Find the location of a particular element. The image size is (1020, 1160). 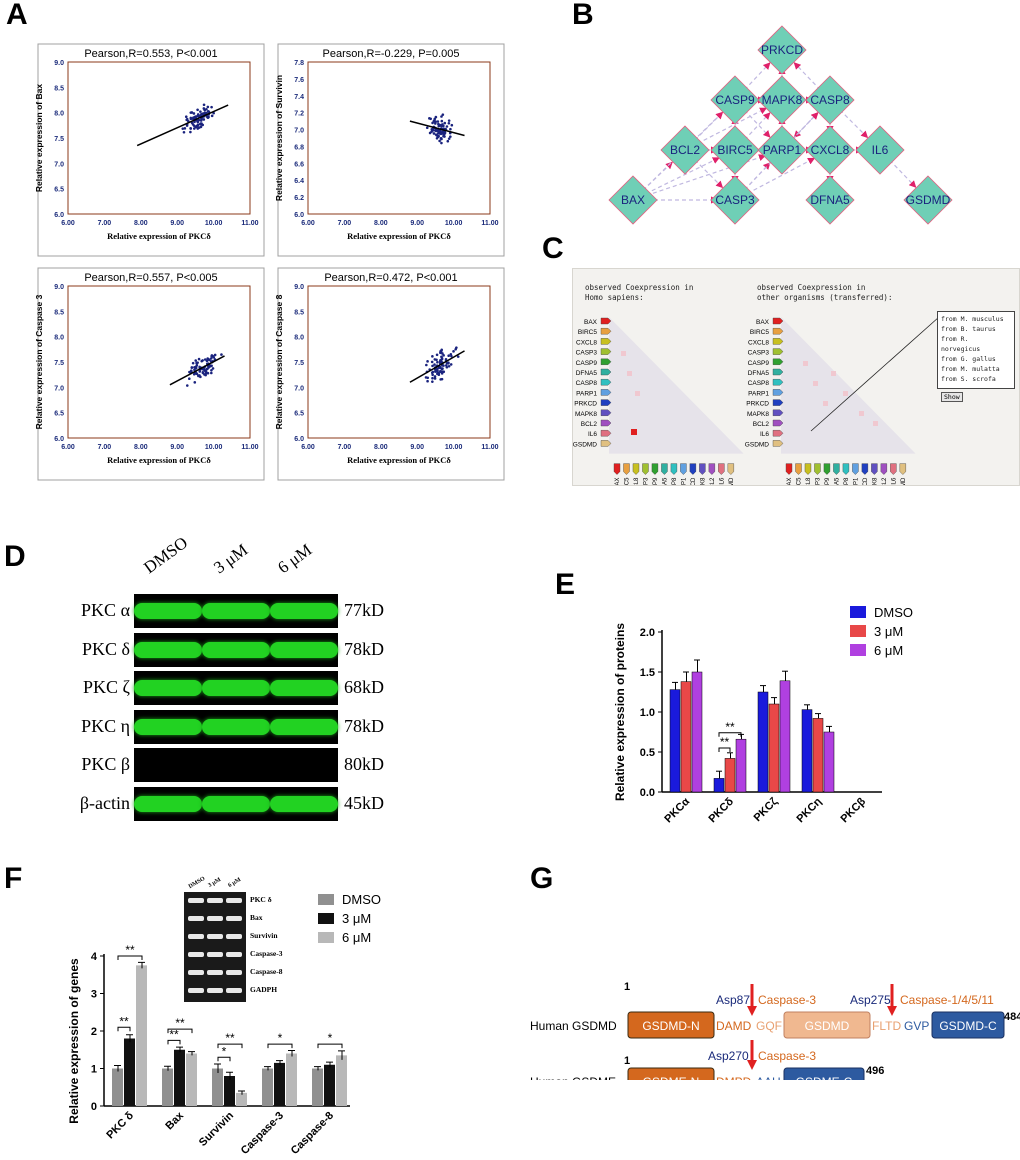

coexp-gene-col-label: BAX is located at coordinates (618, 481).